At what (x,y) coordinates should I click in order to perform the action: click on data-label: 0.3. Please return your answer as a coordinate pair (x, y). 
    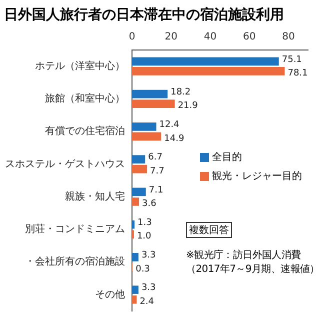
    Looking at the image, I should click on (143, 269).